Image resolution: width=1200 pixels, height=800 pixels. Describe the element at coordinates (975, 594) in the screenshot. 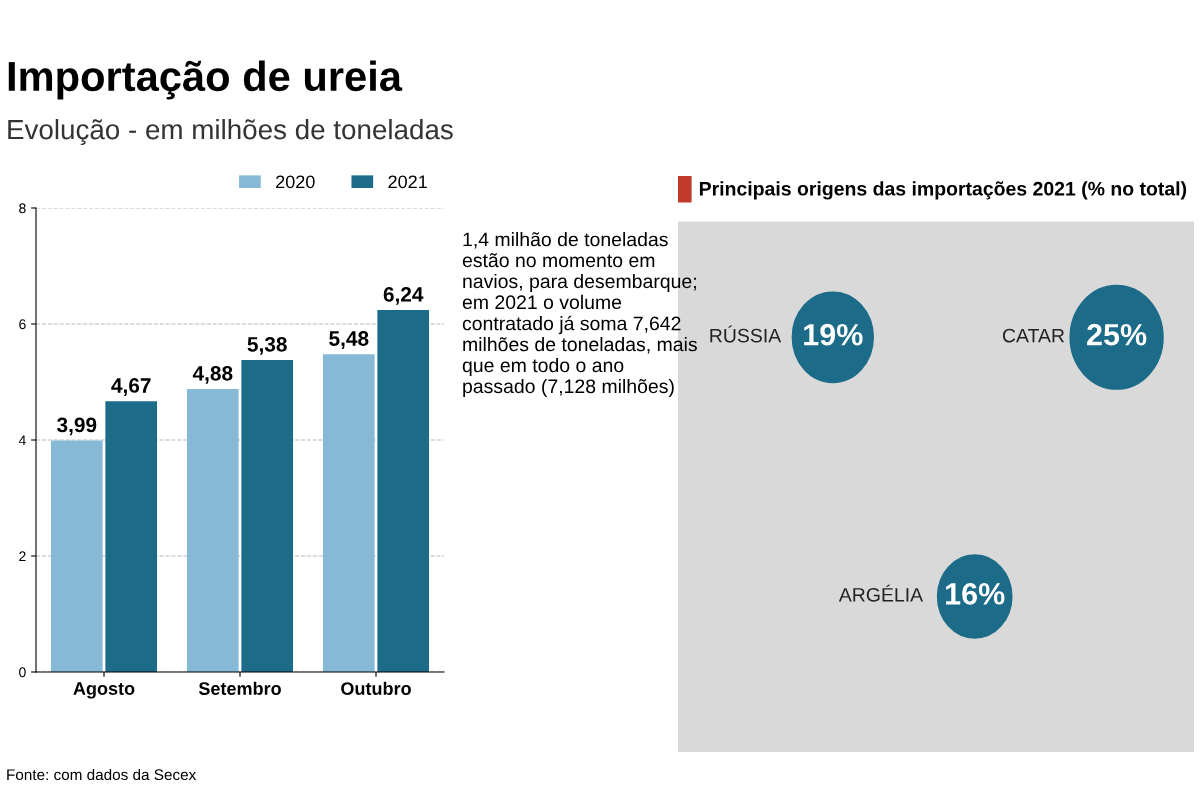

I see `data-label: 16%` at that location.